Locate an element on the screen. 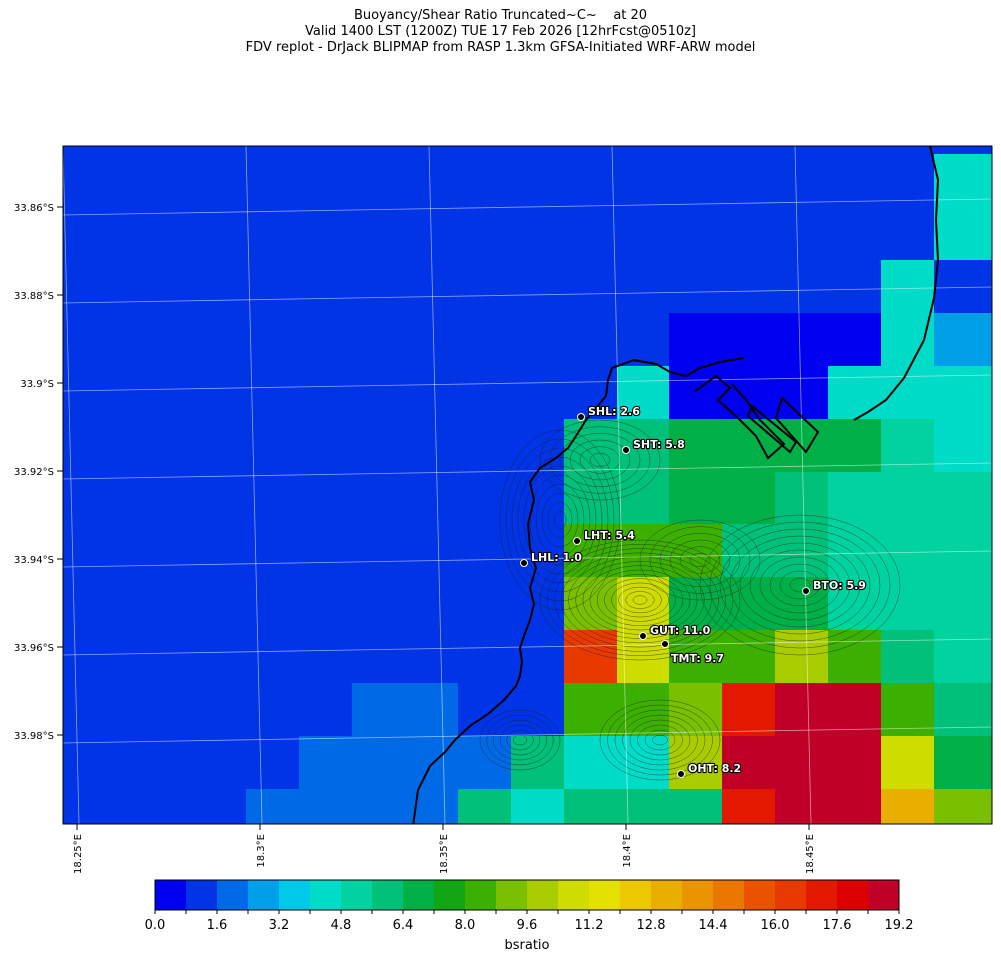 Image resolution: width=1001 pixels, height=962 pixels. longitude-ticks: 18.25°E 18.3°E 18.35°E 18.4°E 18.45°E is located at coordinates (444, 849).